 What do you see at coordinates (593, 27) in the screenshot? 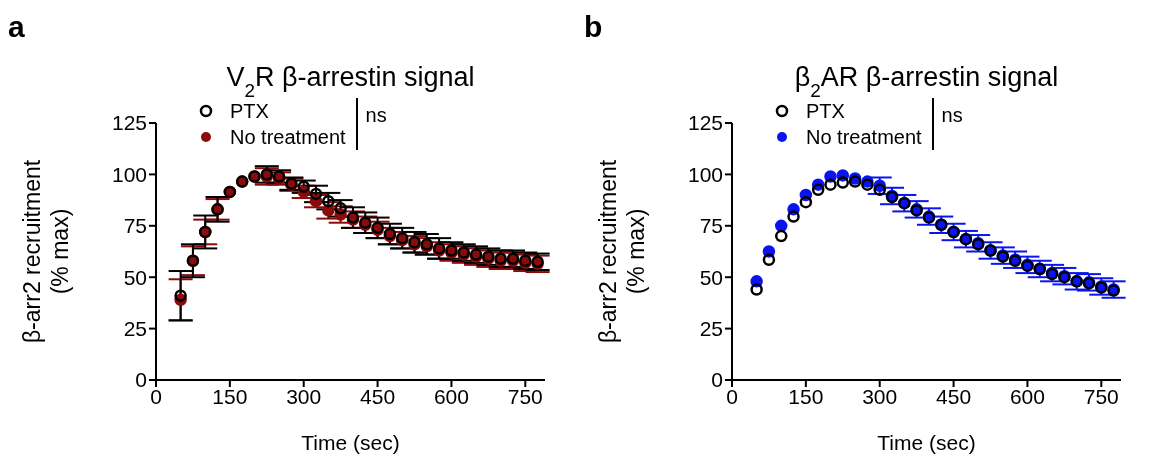
I see `text: b` at bounding box center [593, 27].